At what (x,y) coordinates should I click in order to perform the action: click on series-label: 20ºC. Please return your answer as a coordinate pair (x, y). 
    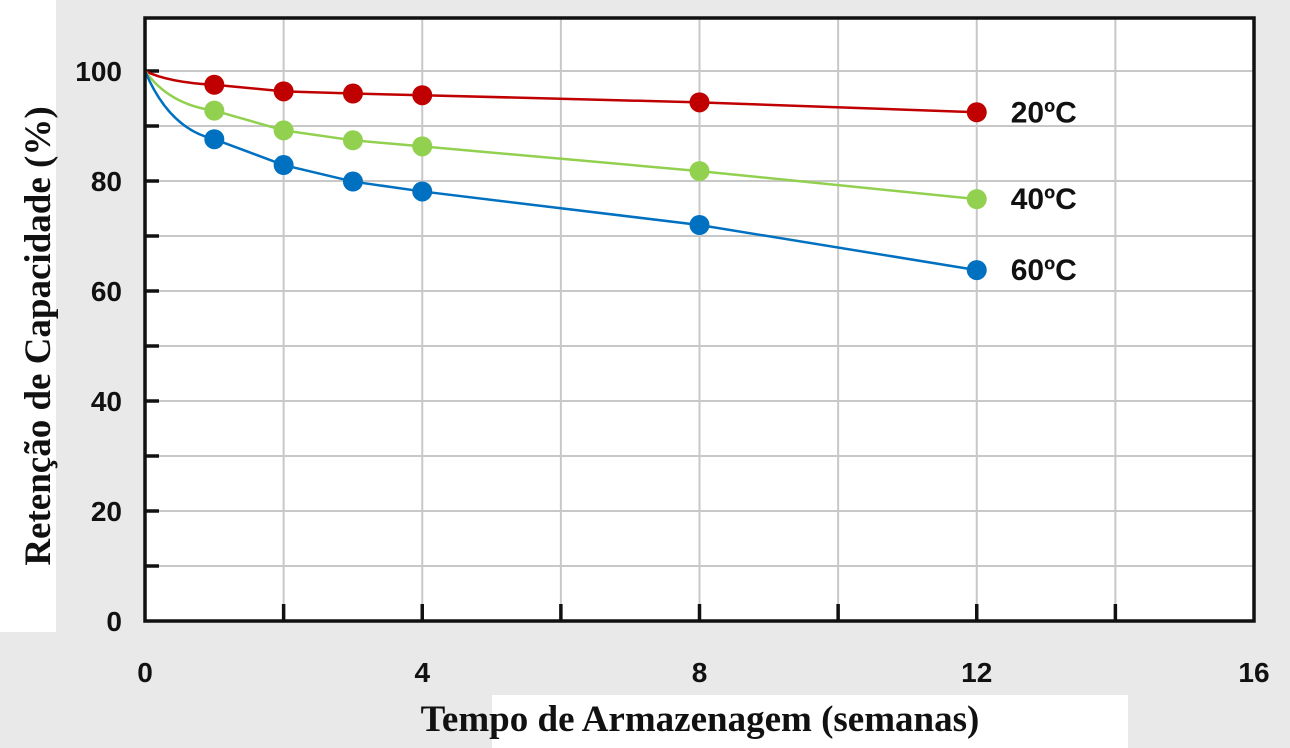
    Looking at the image, I should click on (1044, 112).